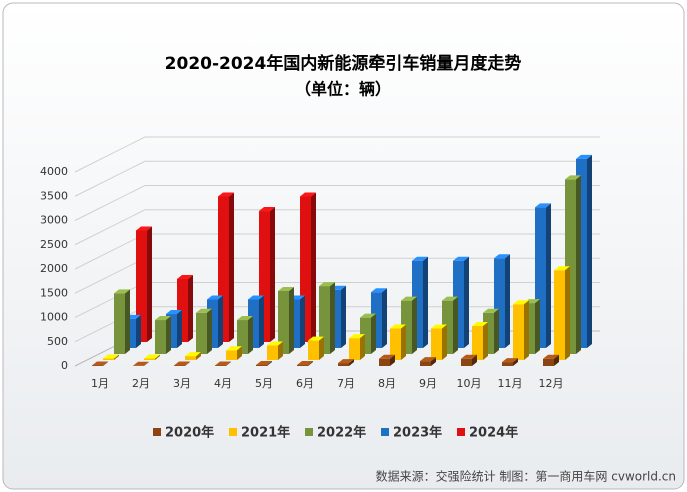  Describe the element at coordinates (551, 383) in the screenshot. I see `x-tick-label: 12月` at that location.